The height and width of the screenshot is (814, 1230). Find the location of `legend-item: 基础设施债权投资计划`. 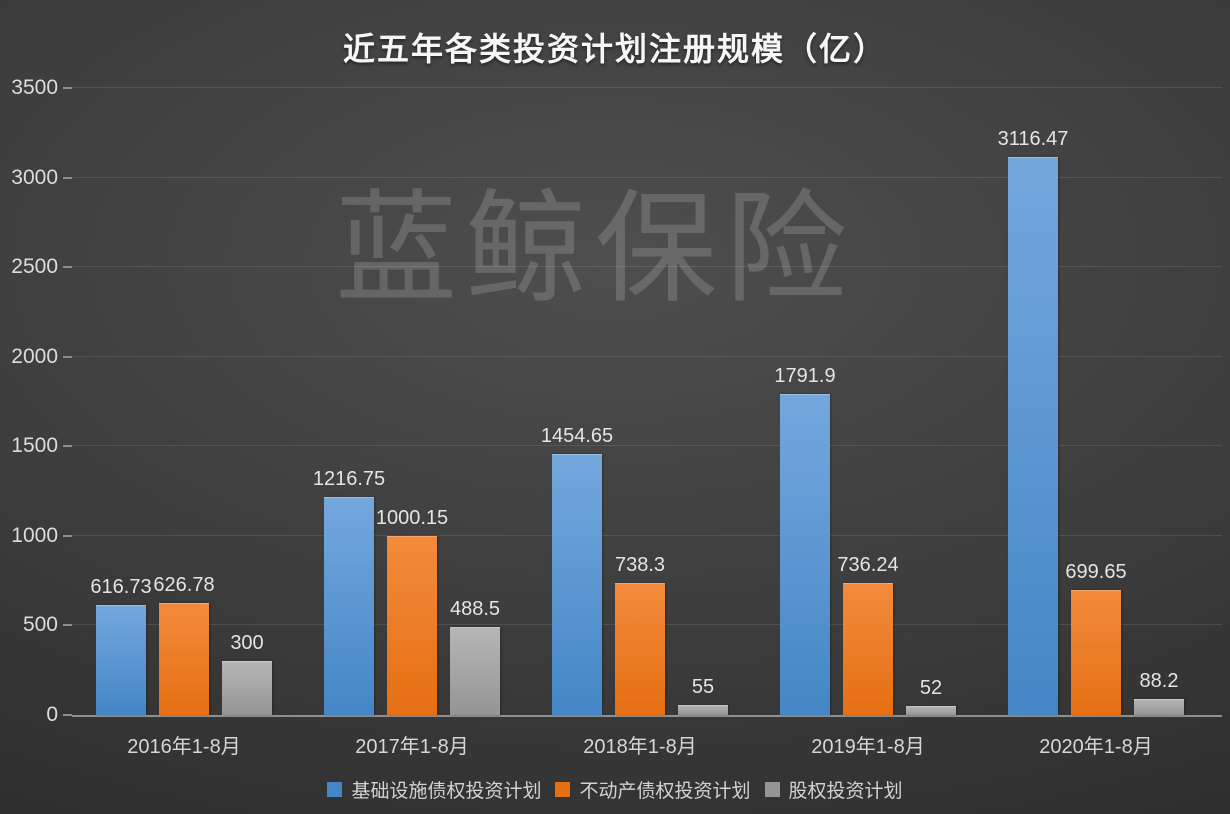

legend-item: 基础设施债权投资计划 is located at coordinates (434, 789).